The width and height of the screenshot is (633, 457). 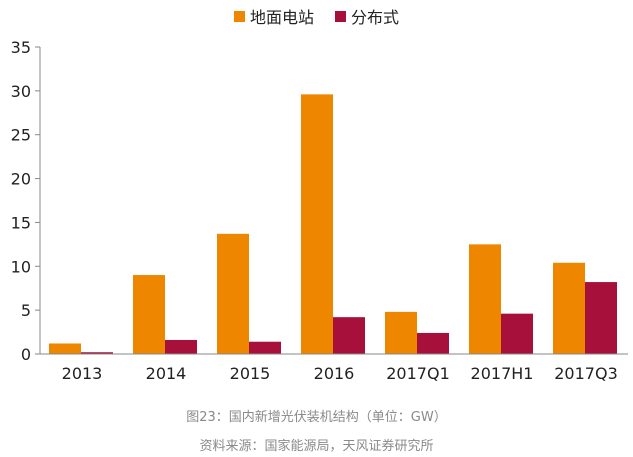 What do you see at coordinates (26, 310) in the screenshot?
I see `y-tick-label: 5` at bounding box center [26, 310].